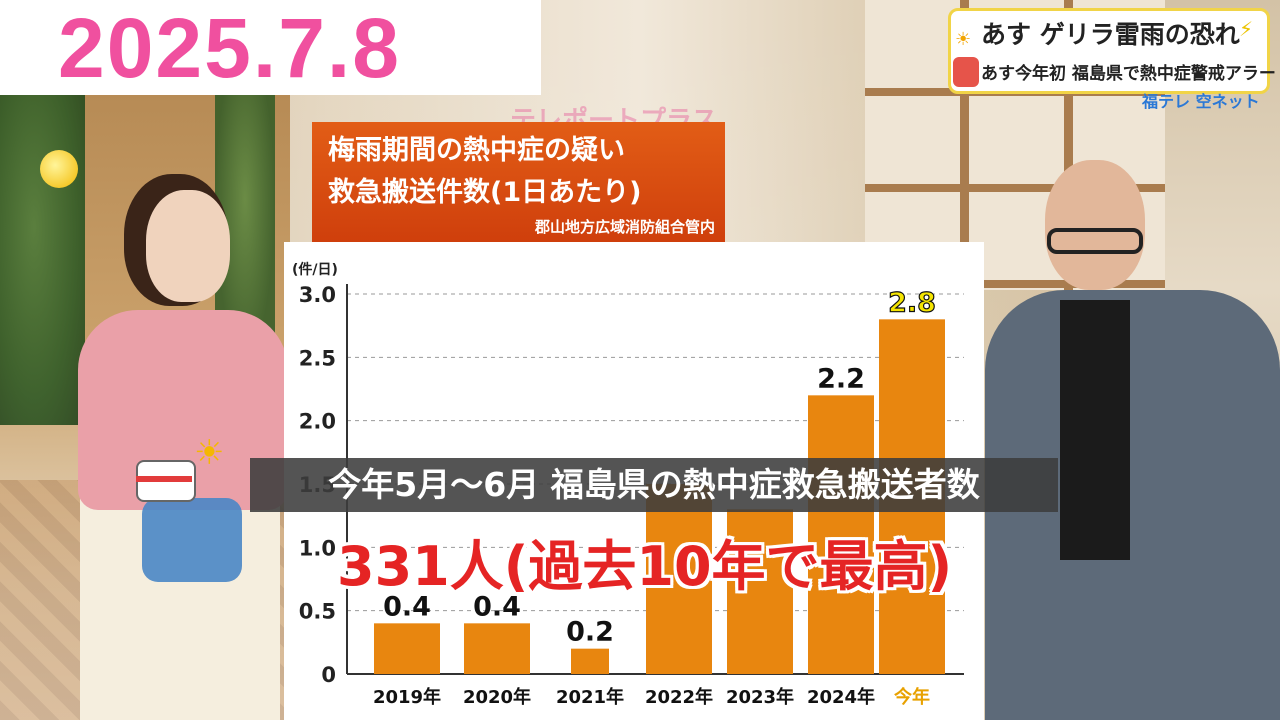  Describe the element at coordinates (966, 72) in the screenshot. I see `heatstroke-figure-icon` at that location.